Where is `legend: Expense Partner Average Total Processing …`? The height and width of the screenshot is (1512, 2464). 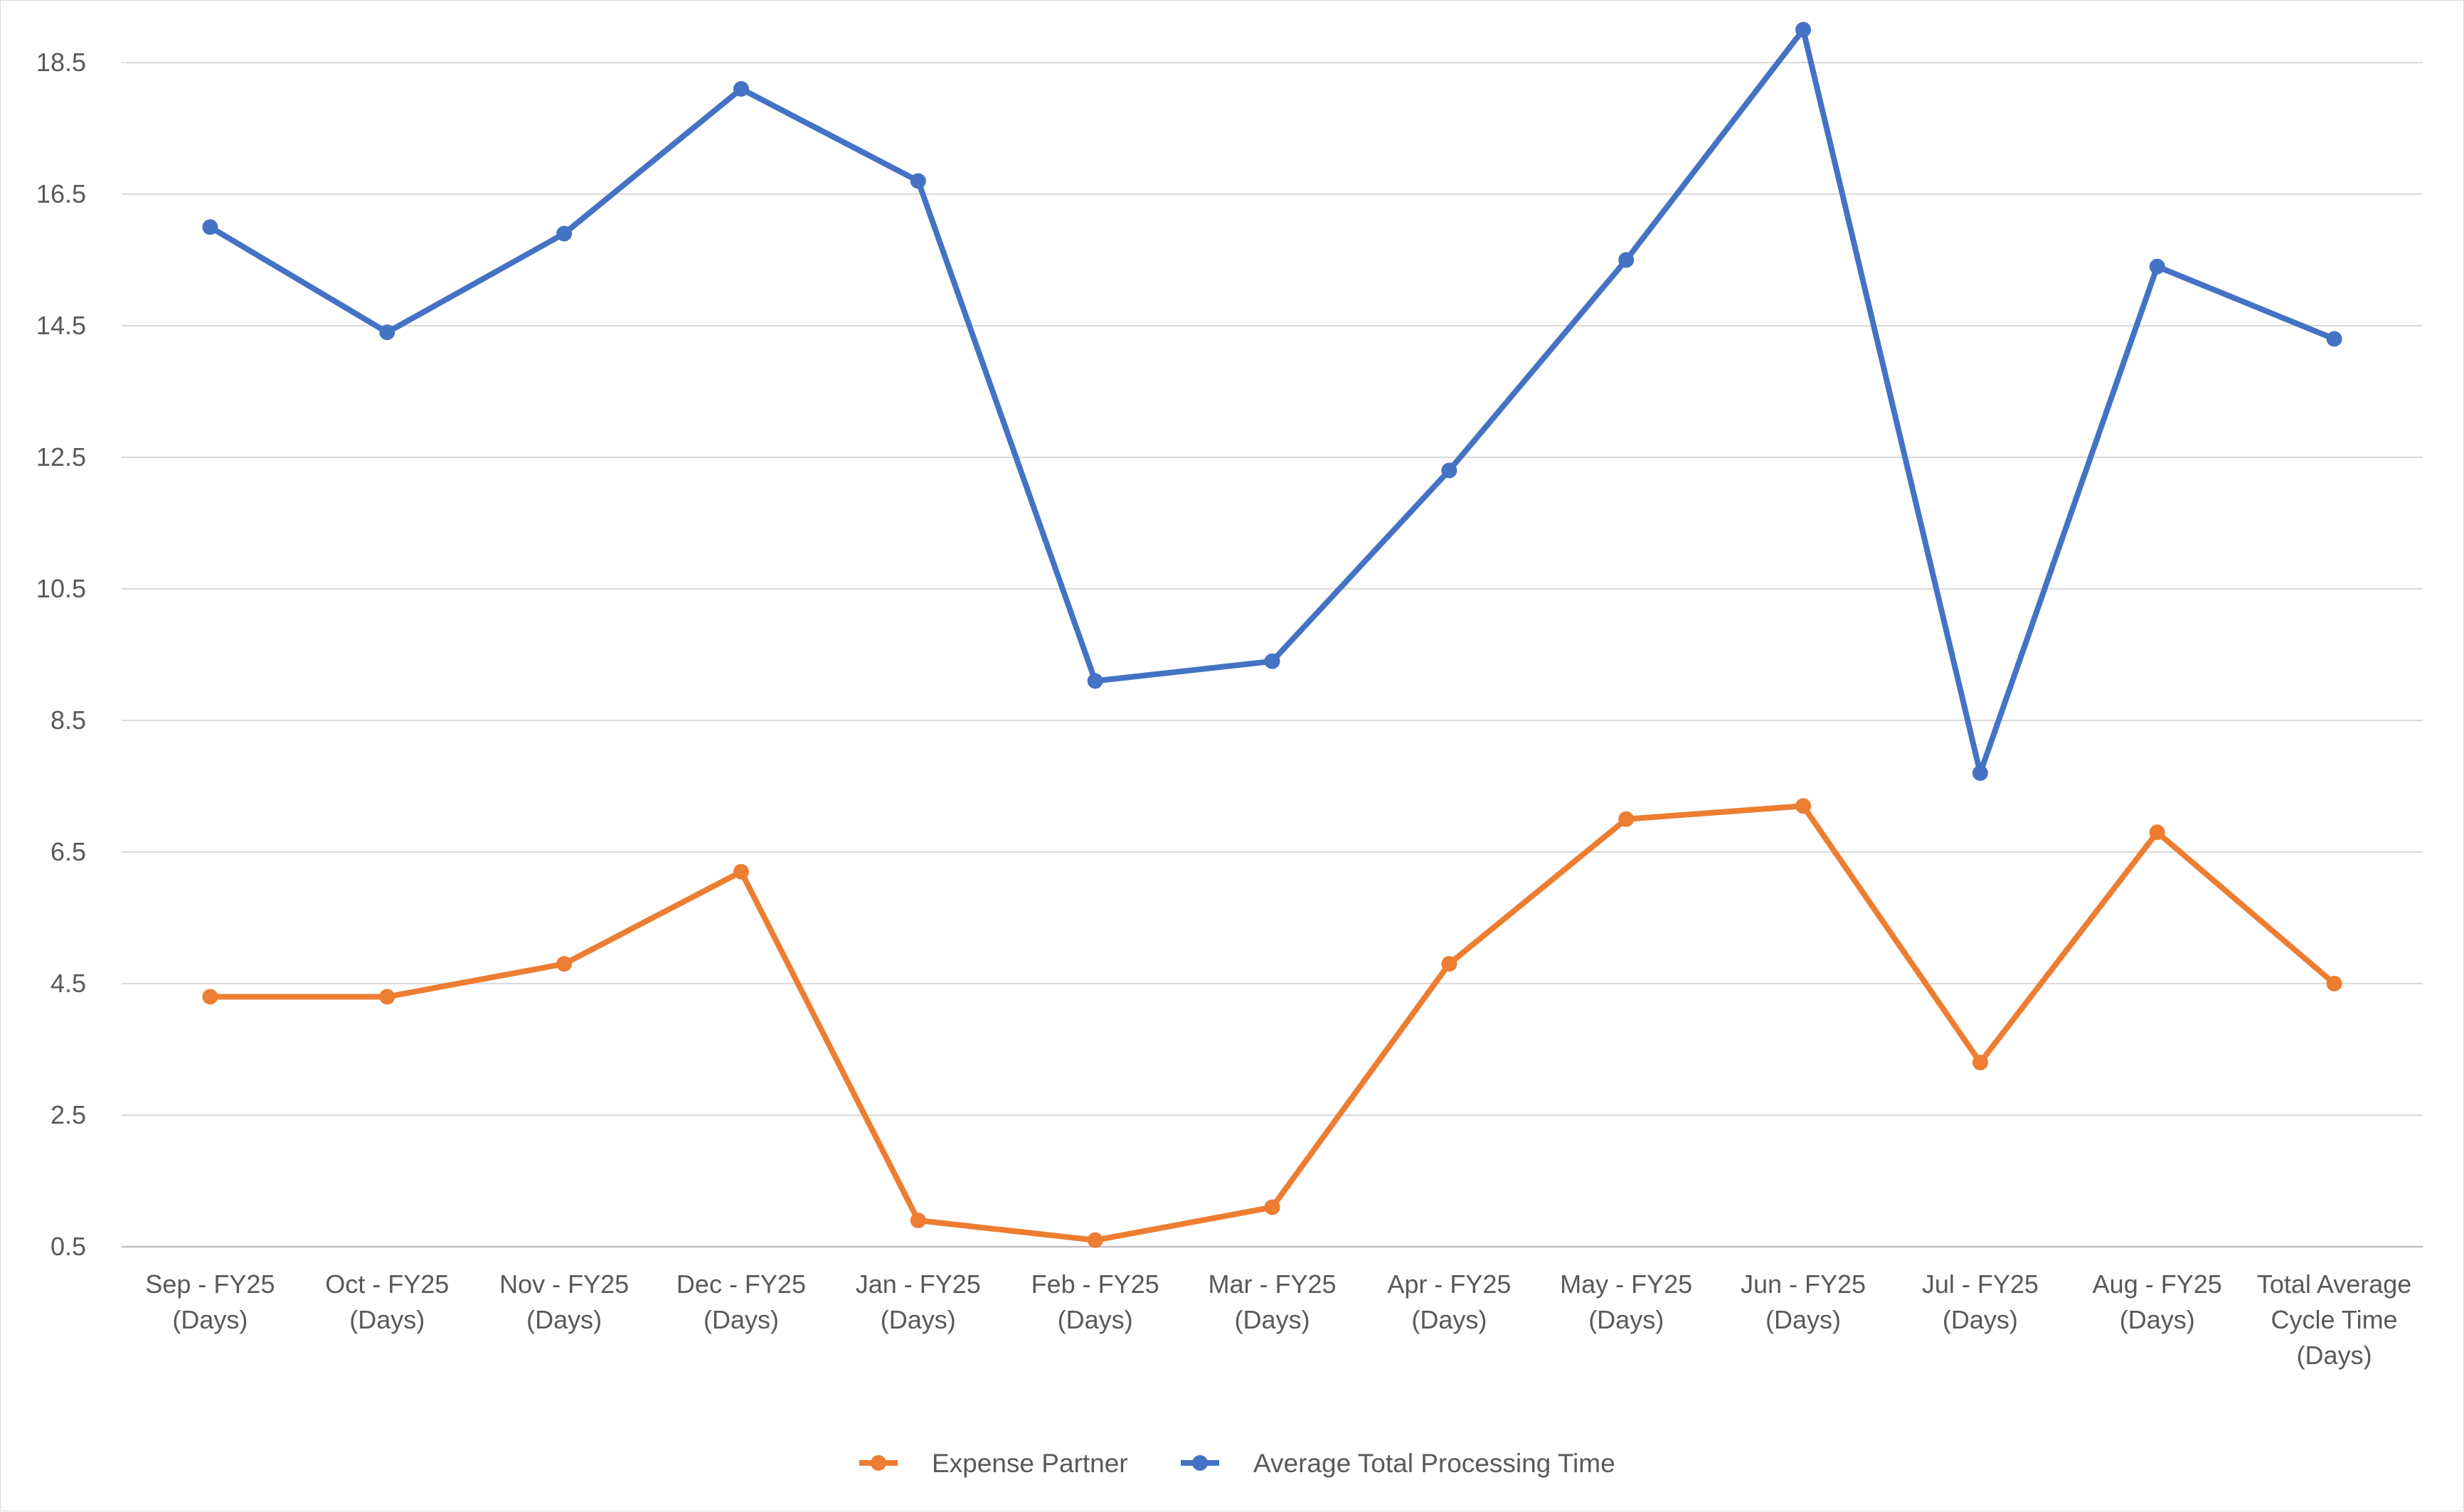 legend: Expense Partner Average Total Processing … is located at coordinates (1237, 1463).